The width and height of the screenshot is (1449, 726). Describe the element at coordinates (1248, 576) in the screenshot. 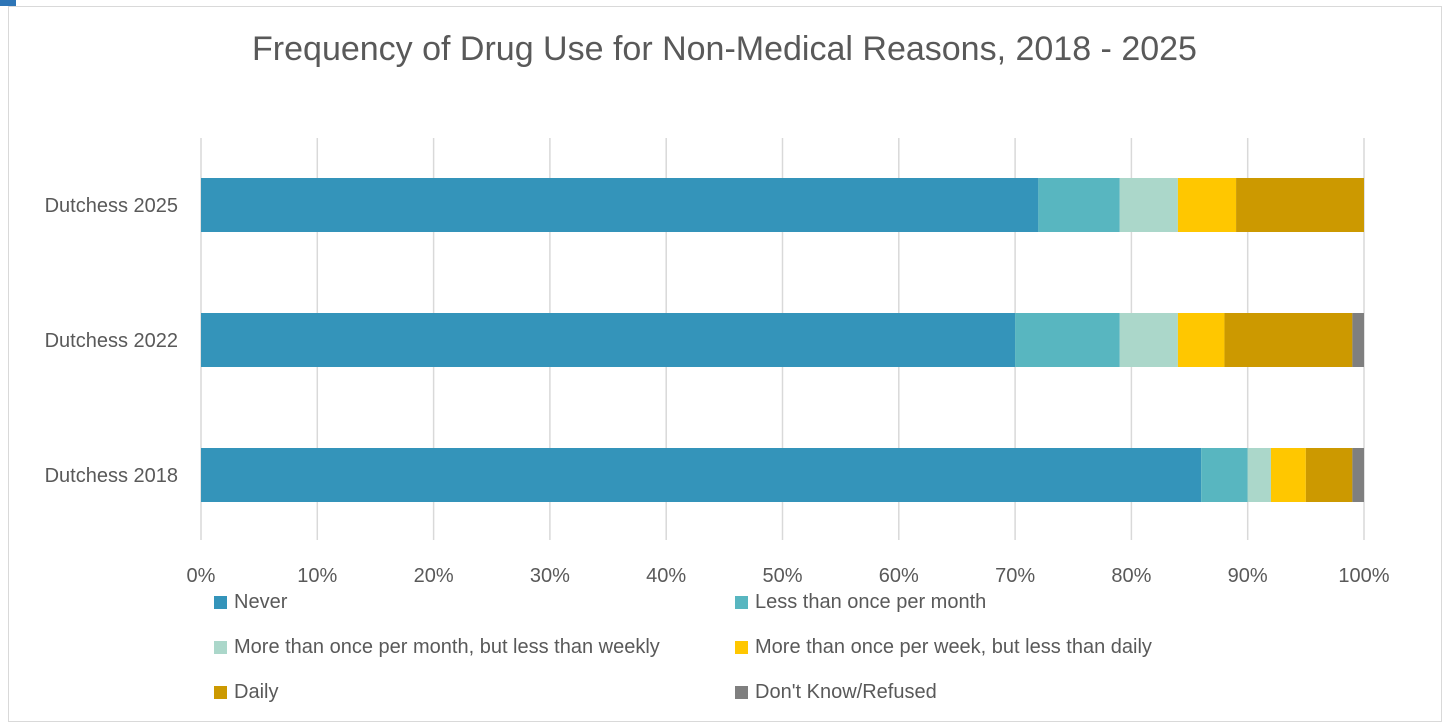

I see `x-tick-label: 90%` at that location.